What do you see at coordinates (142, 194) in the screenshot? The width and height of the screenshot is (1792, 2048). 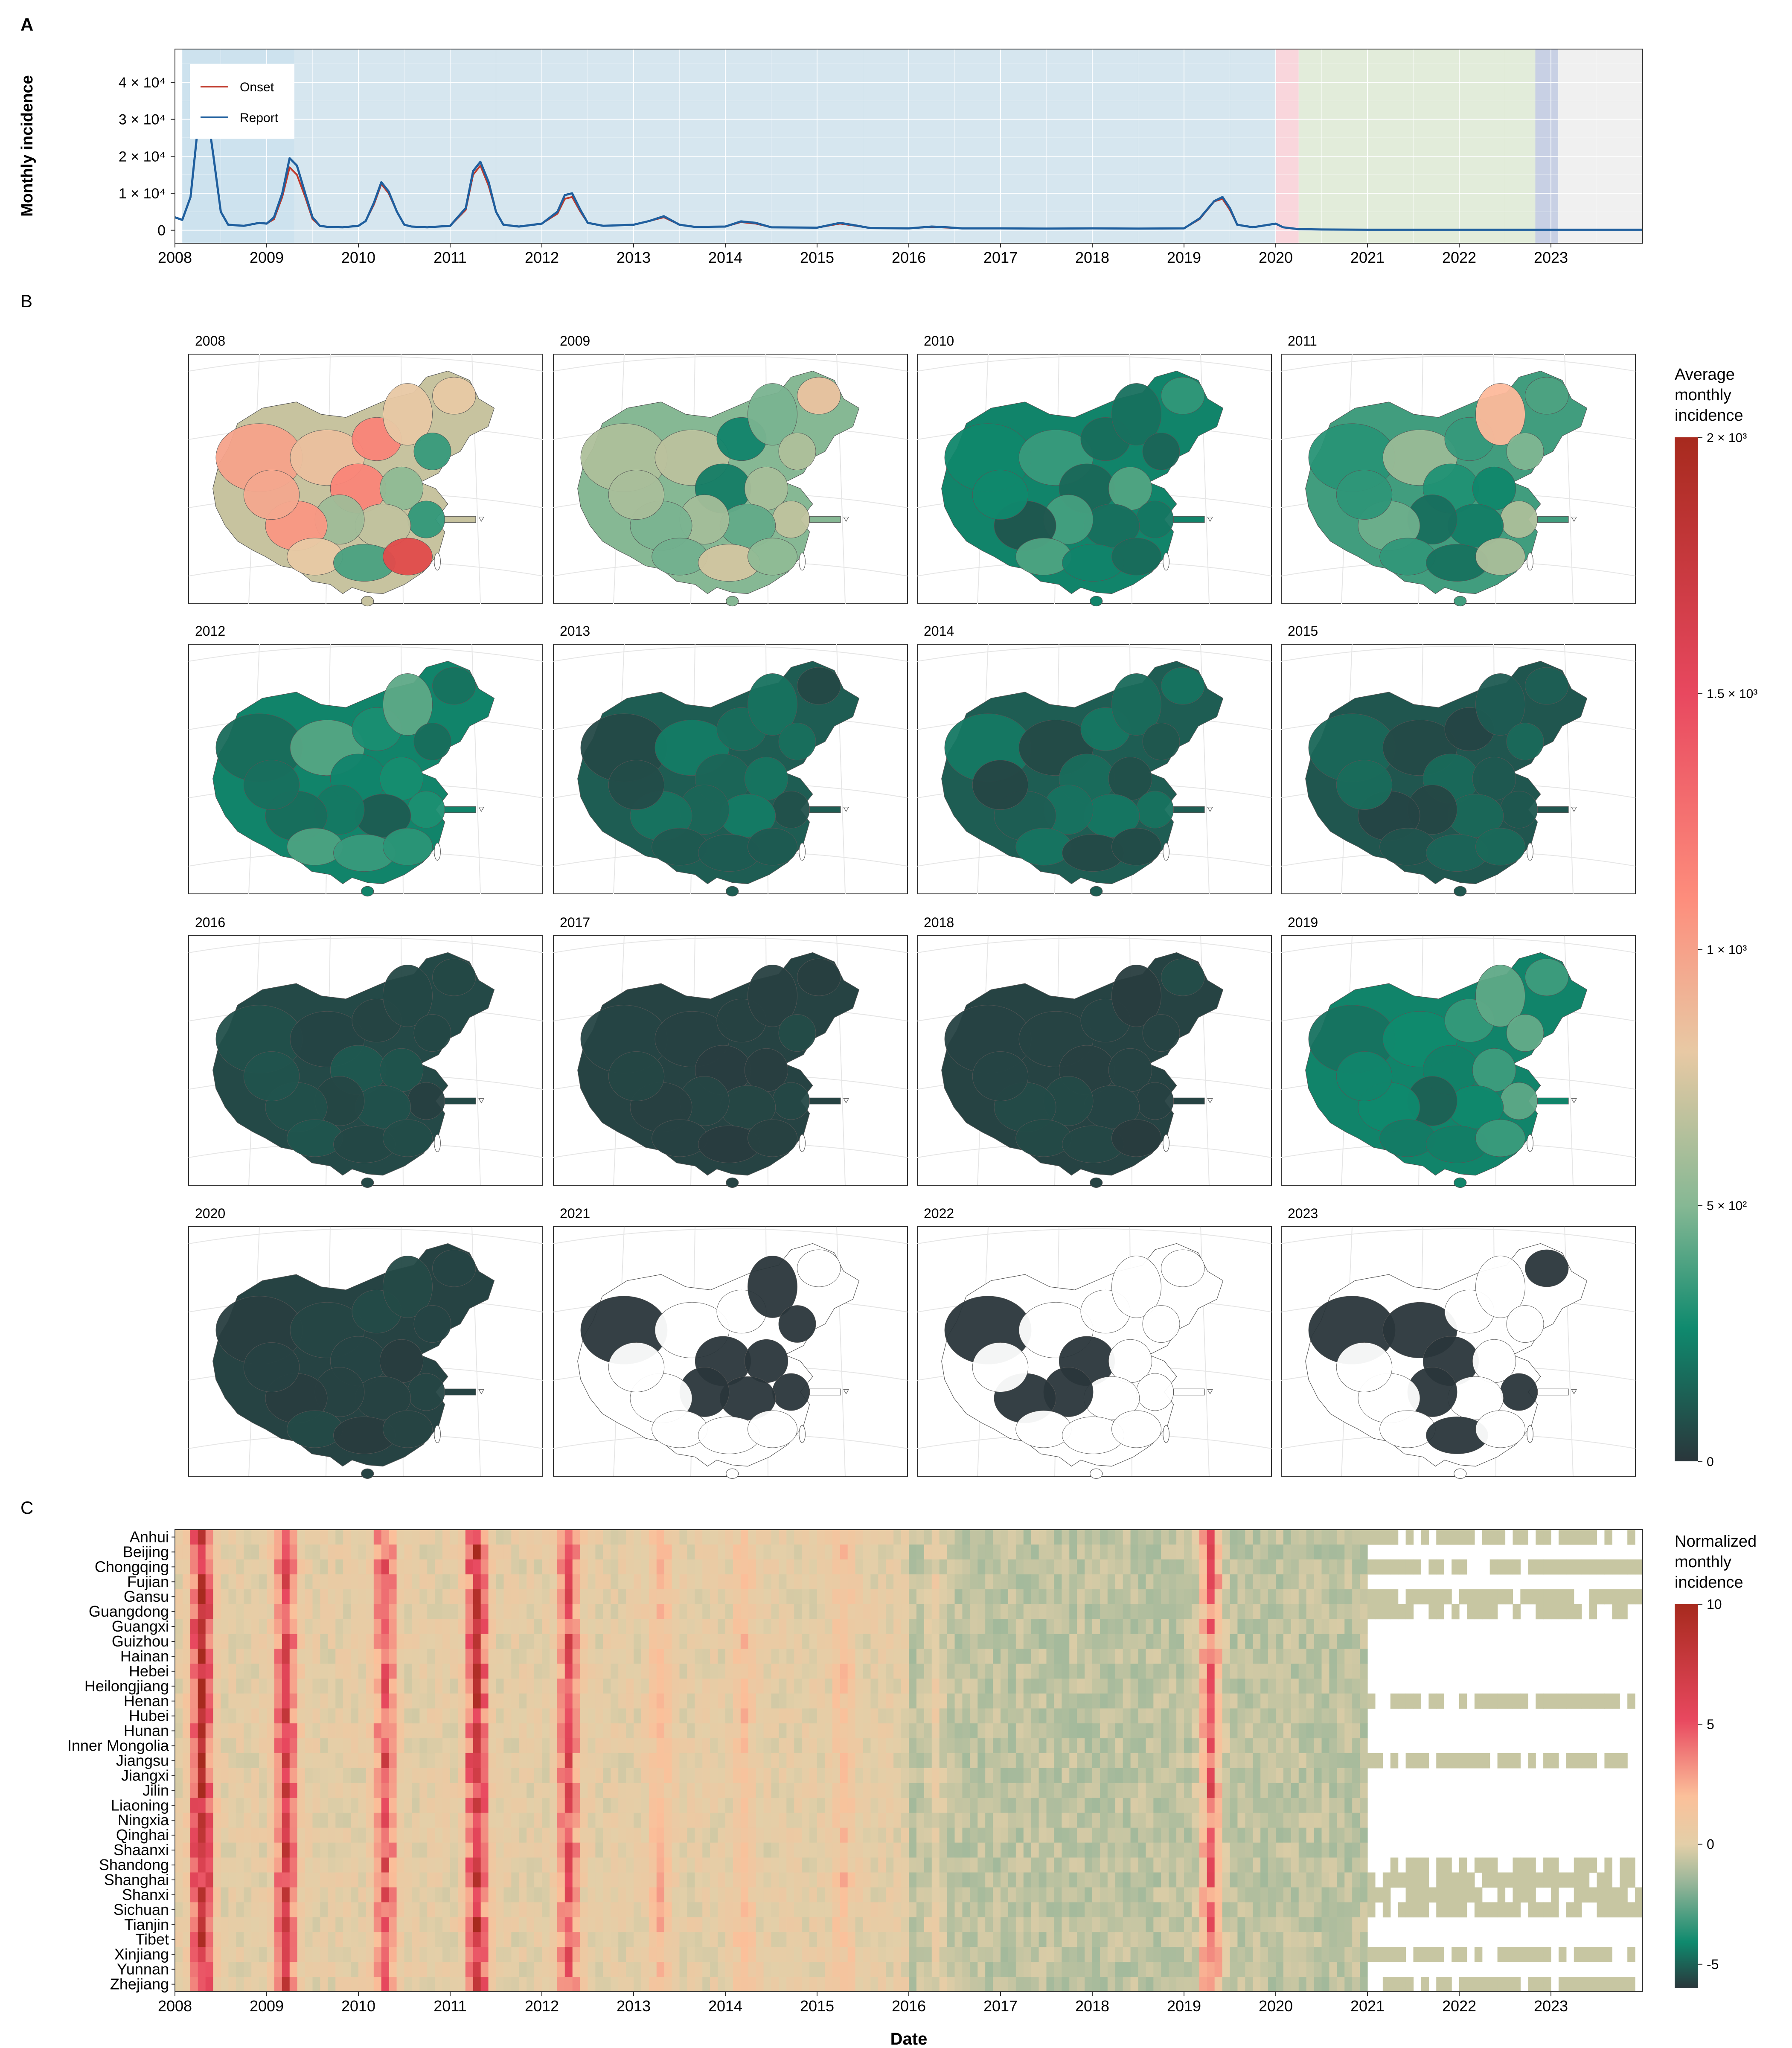 I see `a-y-tick-label: 1 × 10⁴` at bounding box center [142, 194].